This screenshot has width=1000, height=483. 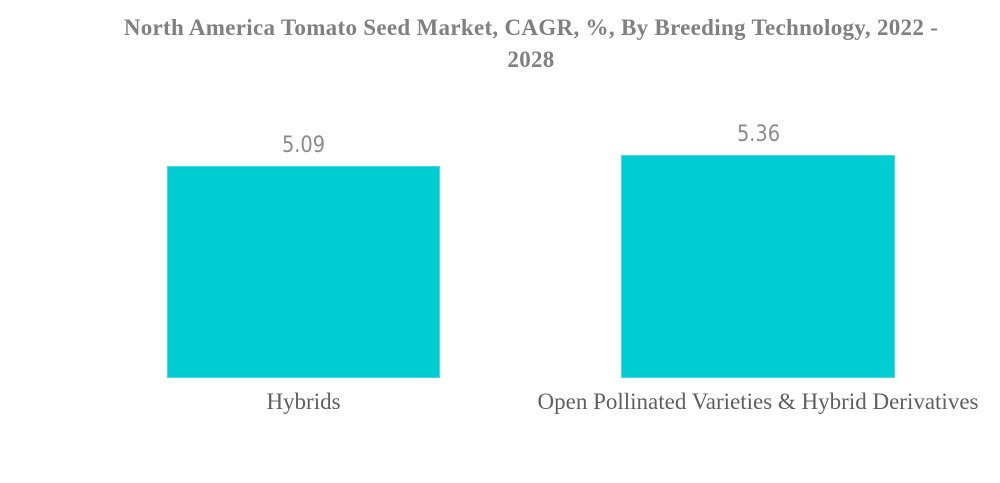 What do you see at coordinates (758, 134) in the screenshot?
I see `value-label-open-pollinated: 5.36` at bounding box center [758, 134].